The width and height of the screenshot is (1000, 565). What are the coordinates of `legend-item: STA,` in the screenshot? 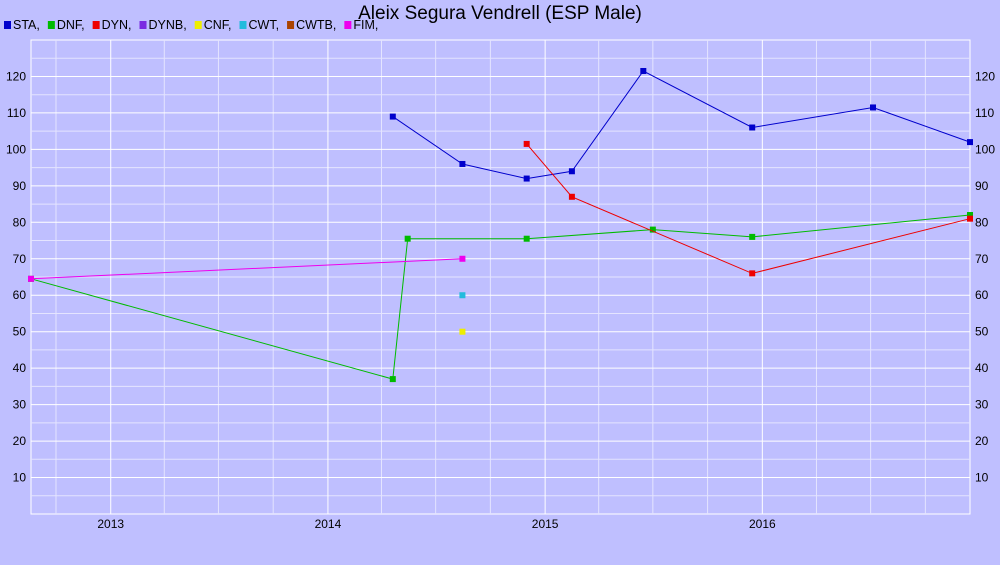 It's located at (22, 25).